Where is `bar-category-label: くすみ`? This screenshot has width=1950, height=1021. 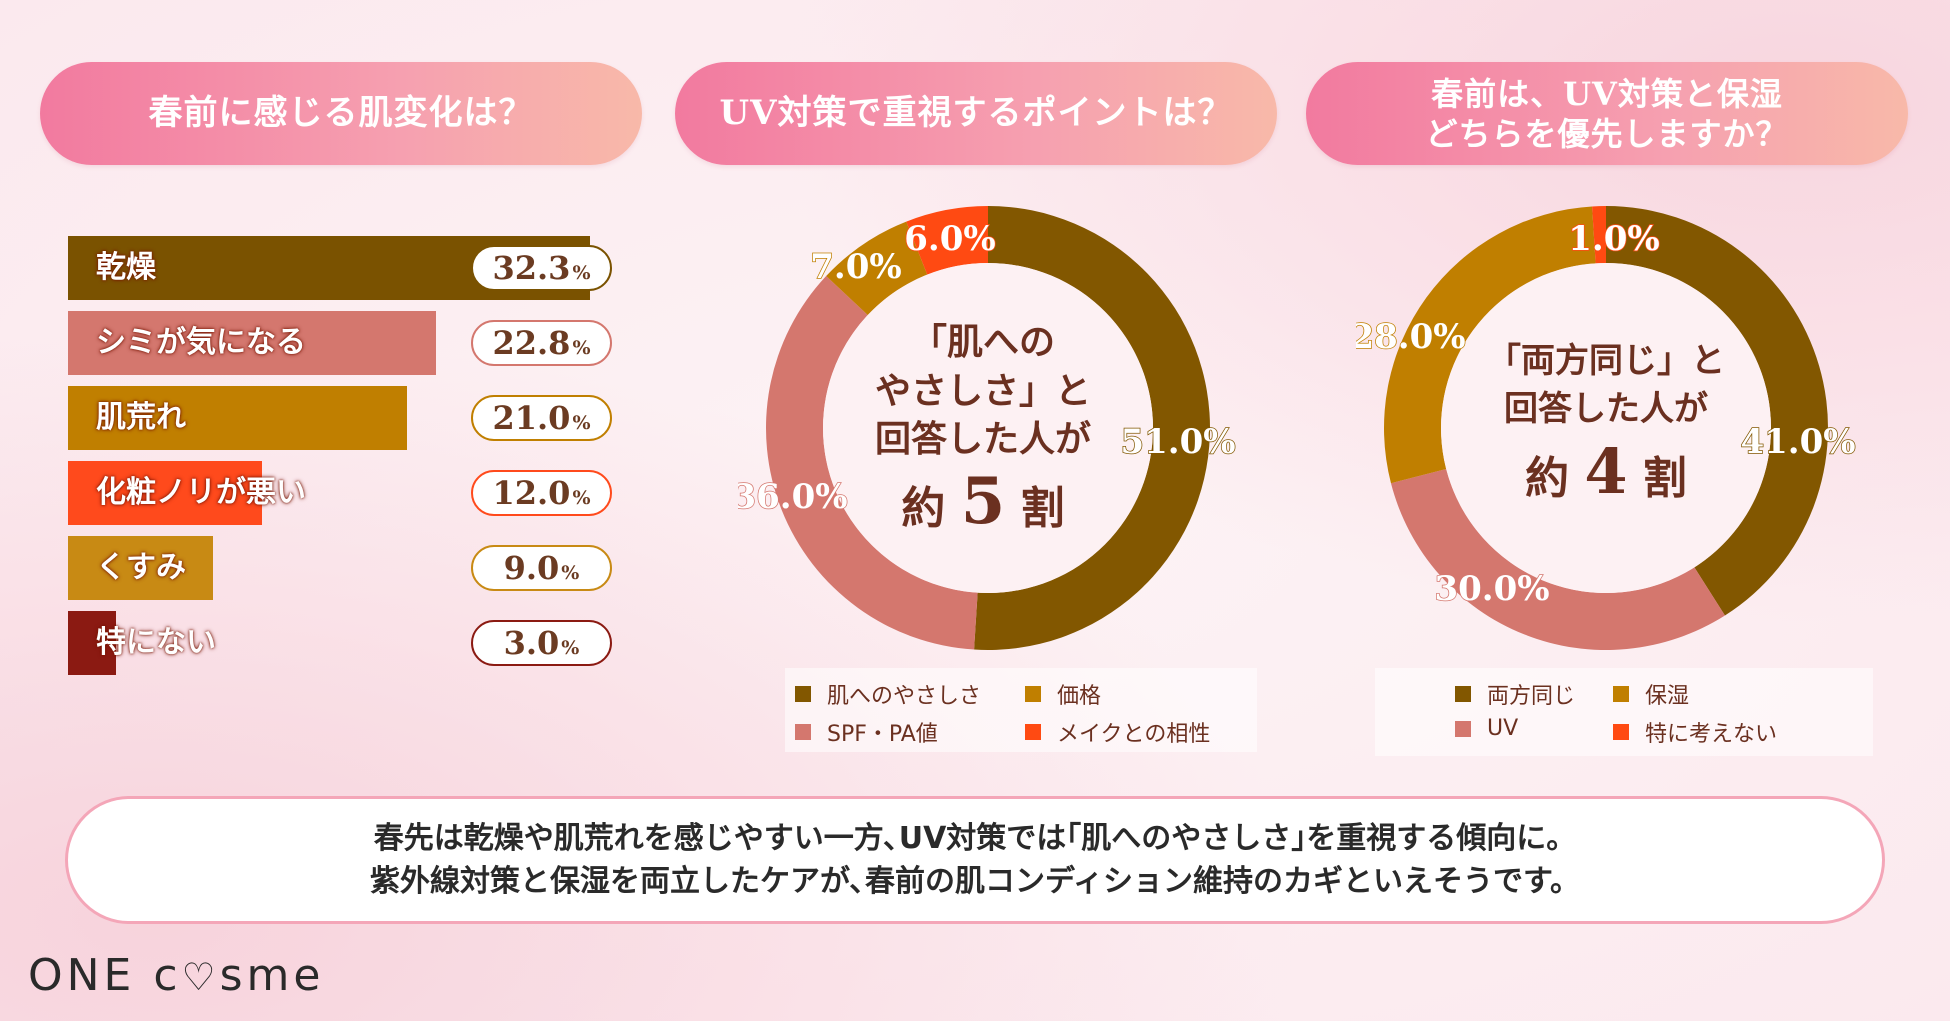 bar-category-label: くすみ is located at coordinates (141, 567).